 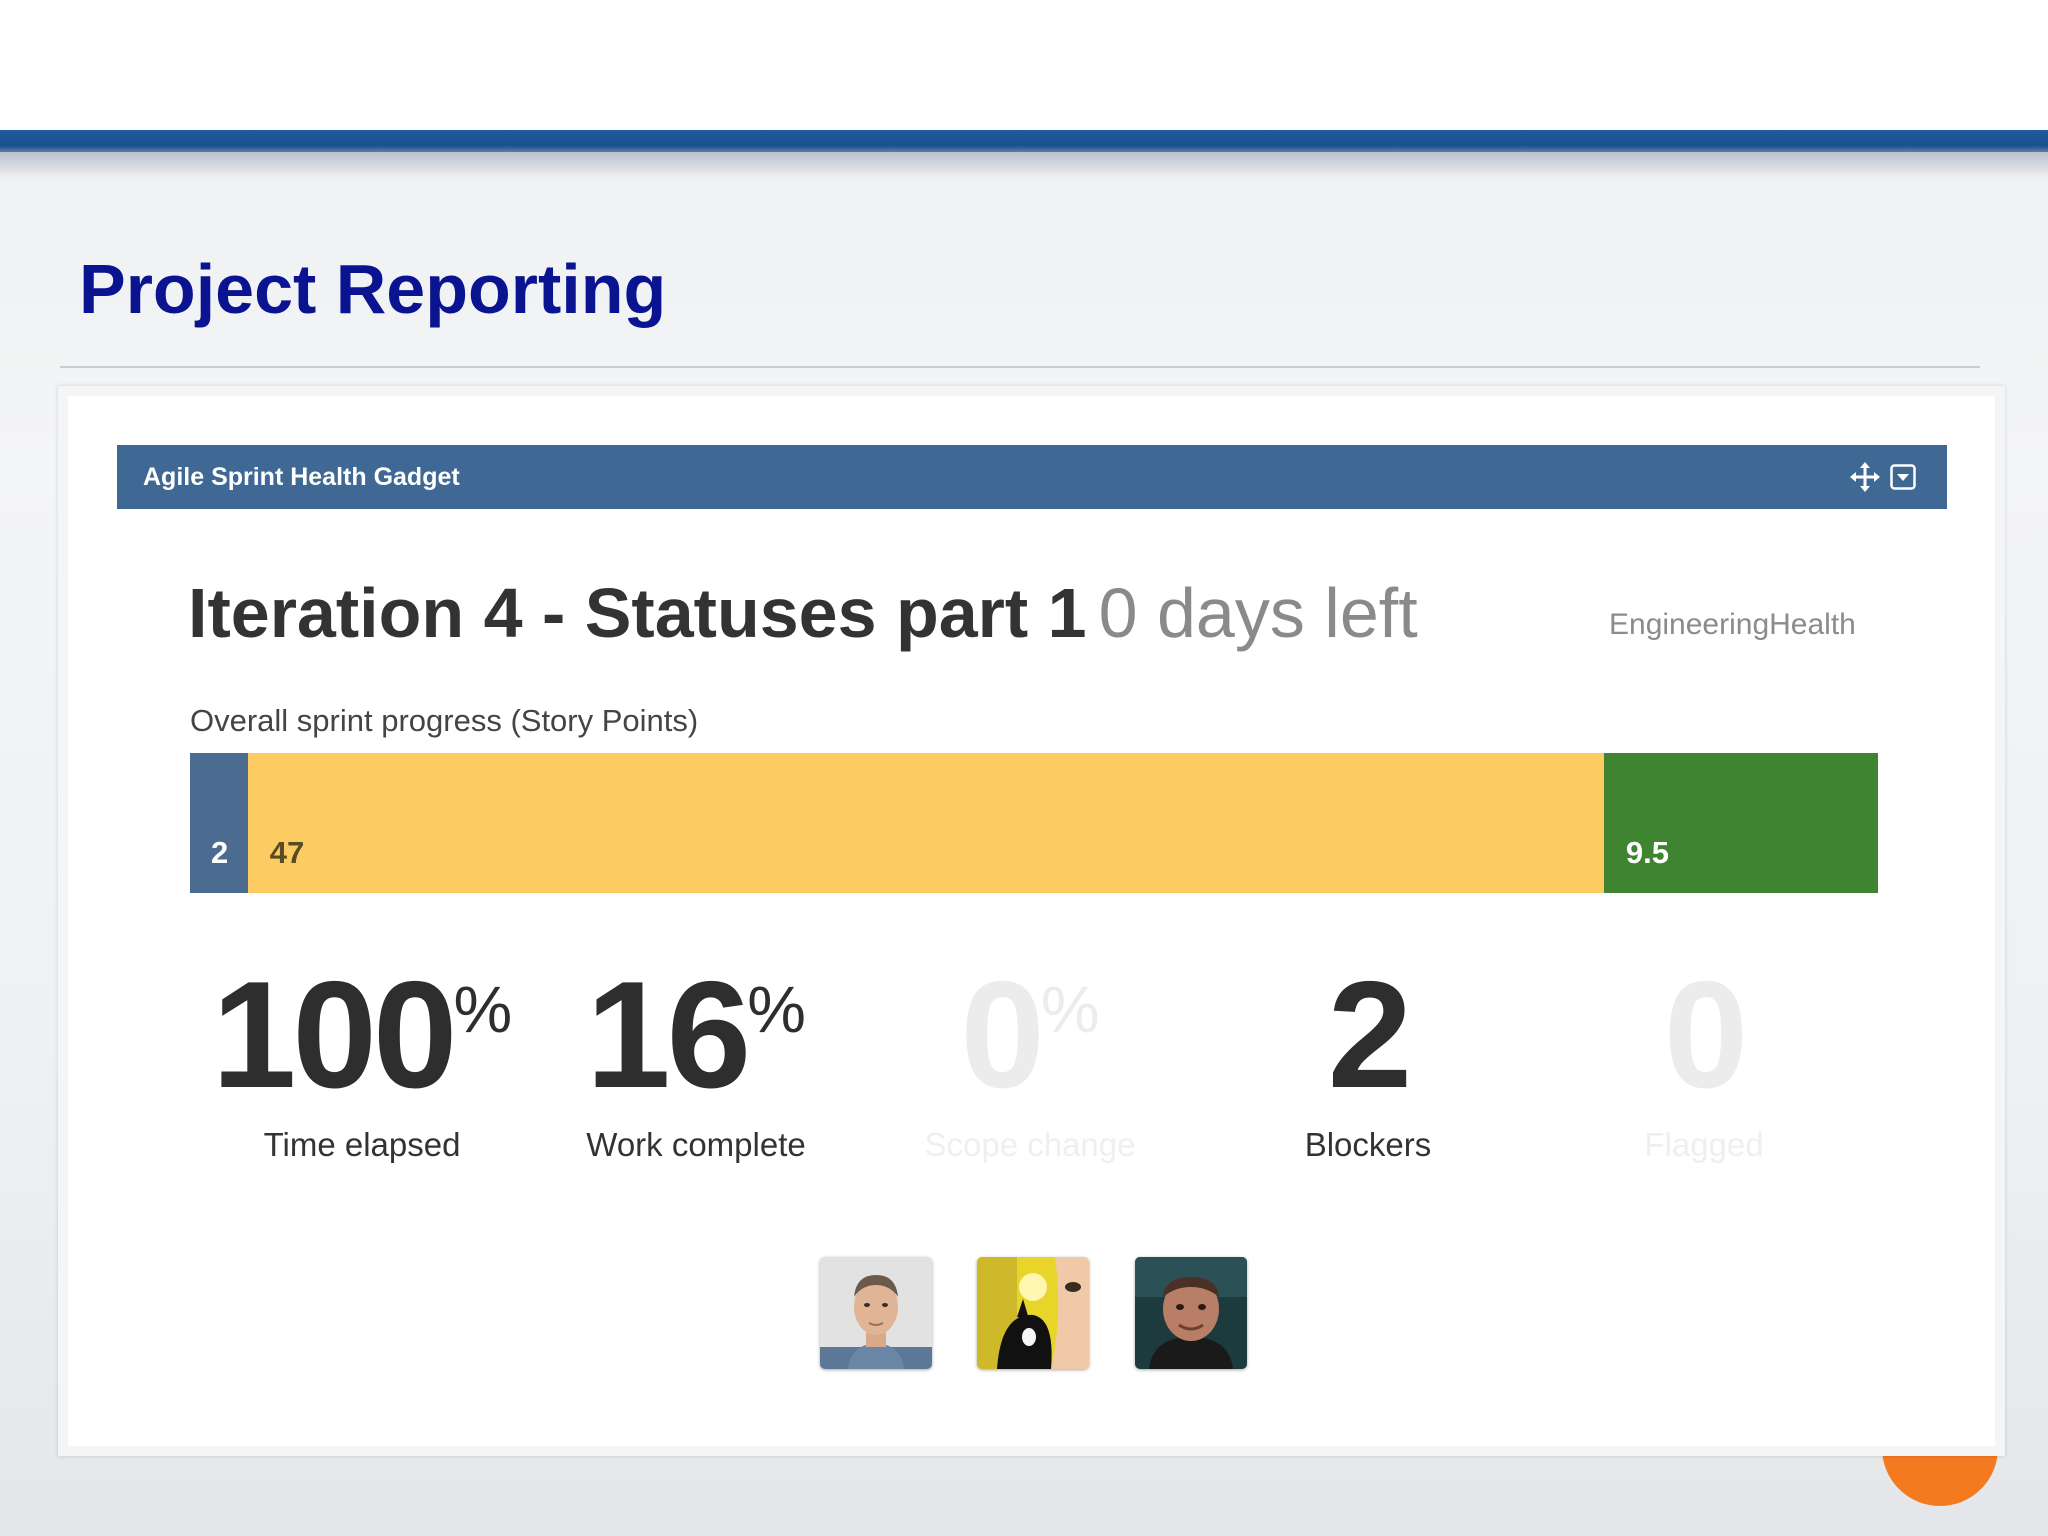 What do you see at coordinates (1647, 852) in the screenshot?
I see `progress-done-value: 9.5` at bounding box center [1647, 852].